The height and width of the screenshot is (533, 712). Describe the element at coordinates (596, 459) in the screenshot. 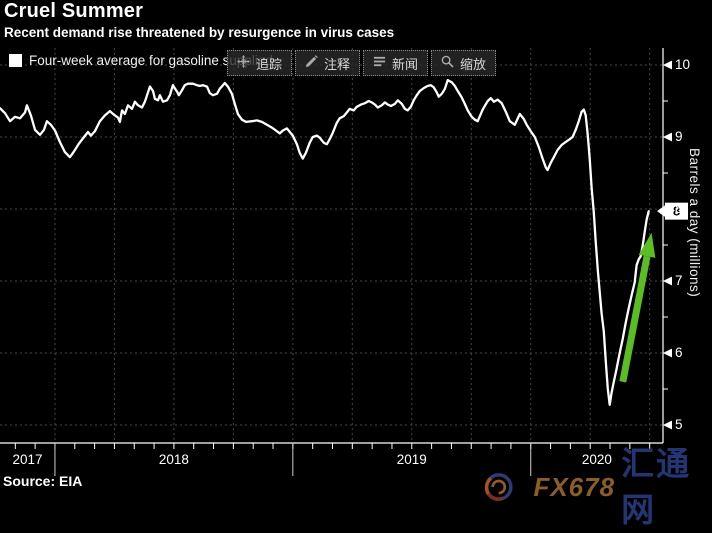

I see `x-axis-year-label: 2020` at that location.